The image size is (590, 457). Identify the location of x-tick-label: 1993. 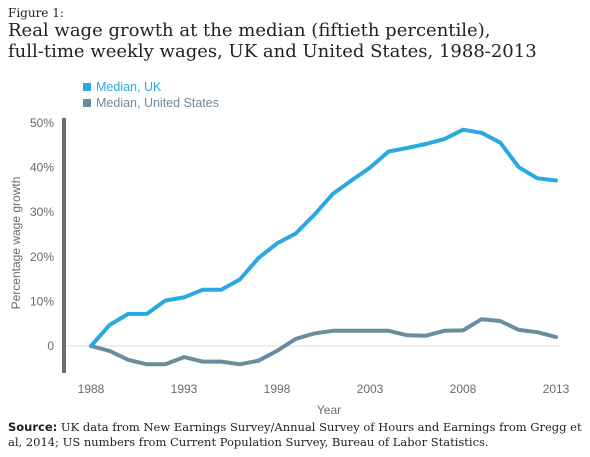
(184, 389).